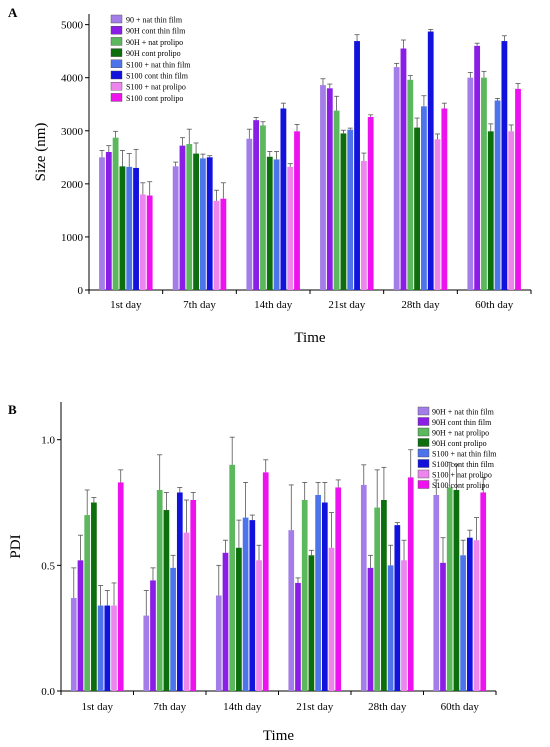  What do you see at coordinates (72, 185) in the screenshot?
I see `y-tick-label: 2000` at bounding box center [72, 185].